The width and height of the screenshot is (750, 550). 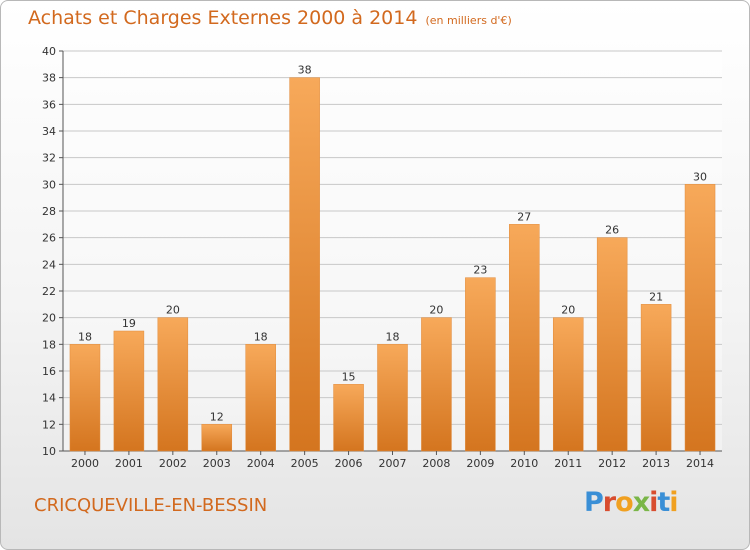 What do you see at coordinates (49, 318) in the screenshot?
I see `y-tick-label: 20` at bounding box center [49, 318].